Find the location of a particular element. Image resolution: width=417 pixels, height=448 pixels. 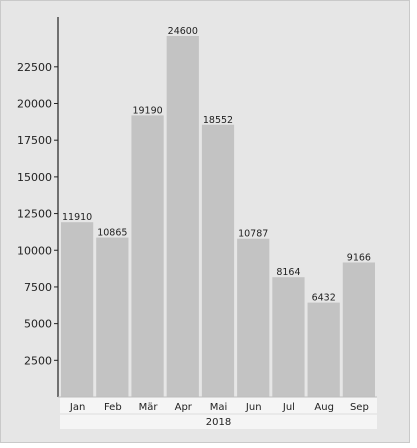

bar-value-label: 18552 is located at coordinates (218, 120).